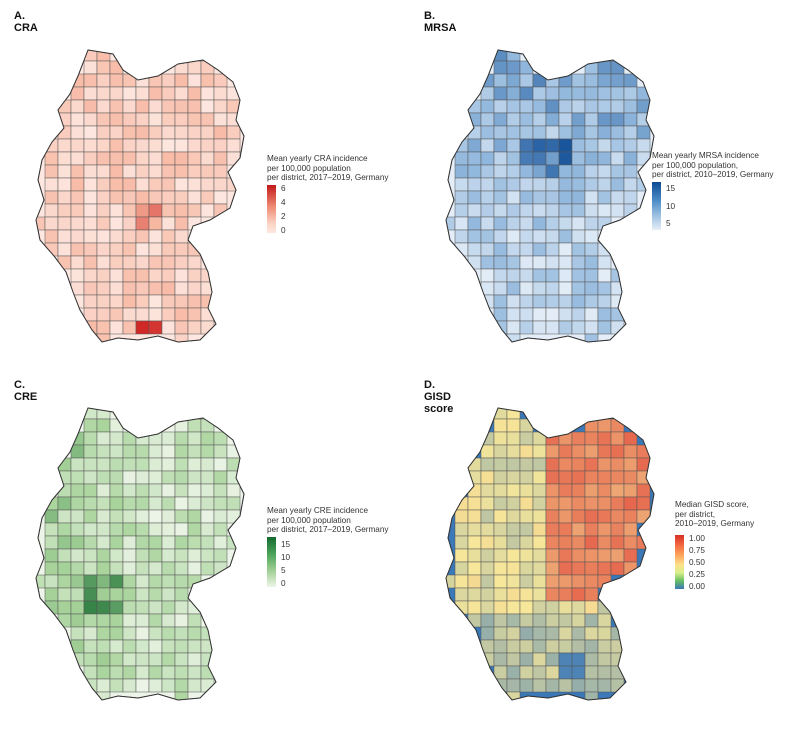 Image resolution: width=800 pixels, height=731 pixels. I want to click on panel-title-a: A. CRA, so click(26, 22).